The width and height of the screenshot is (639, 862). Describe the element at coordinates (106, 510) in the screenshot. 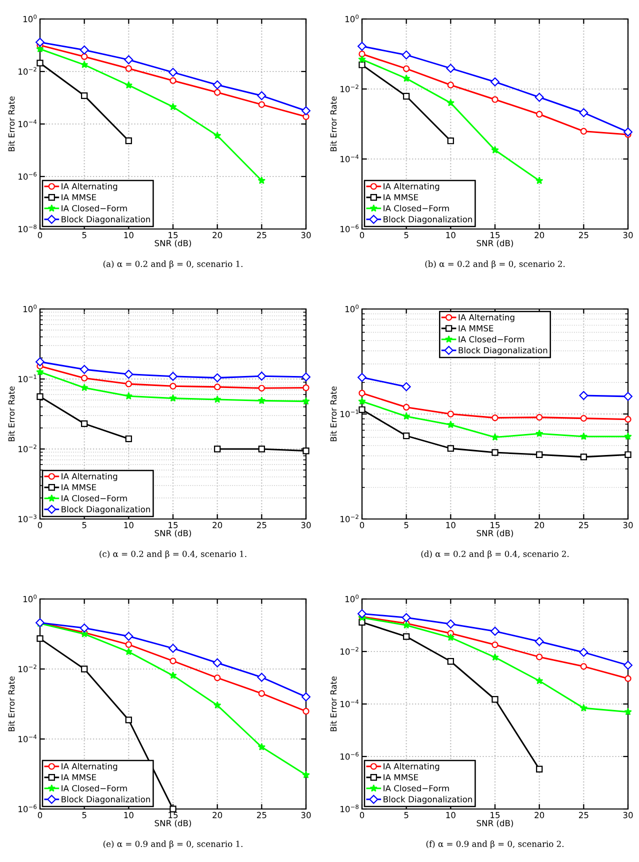

I see `legend-label: Block Diagonalization` at that location.